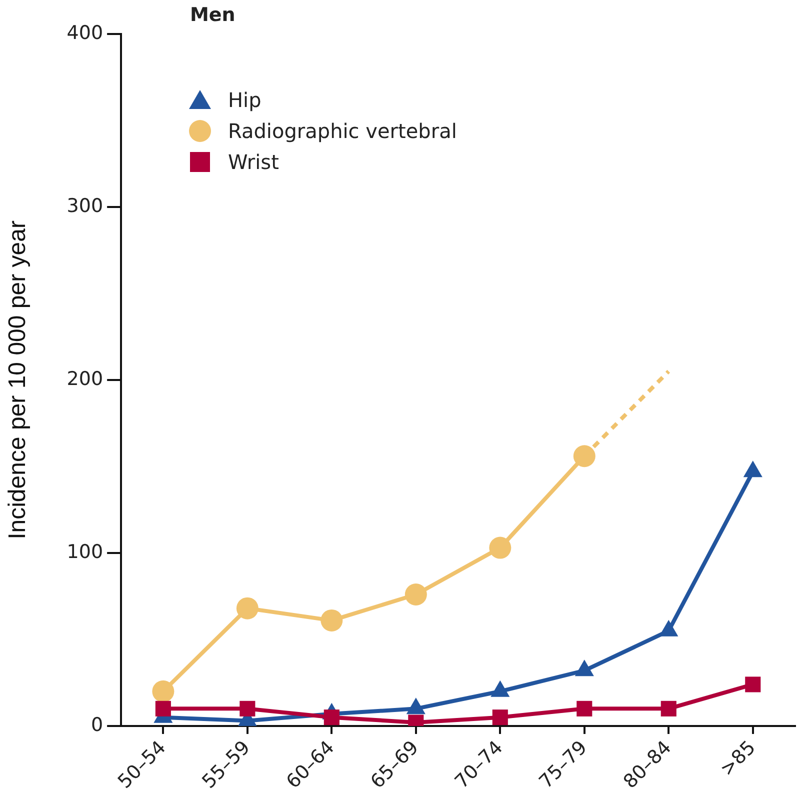 The width and height of the screenshot is (809, 801). Describe the element at coordinates (85, 205) in the screenshot. I see `y-tick-label: 300` at that location.